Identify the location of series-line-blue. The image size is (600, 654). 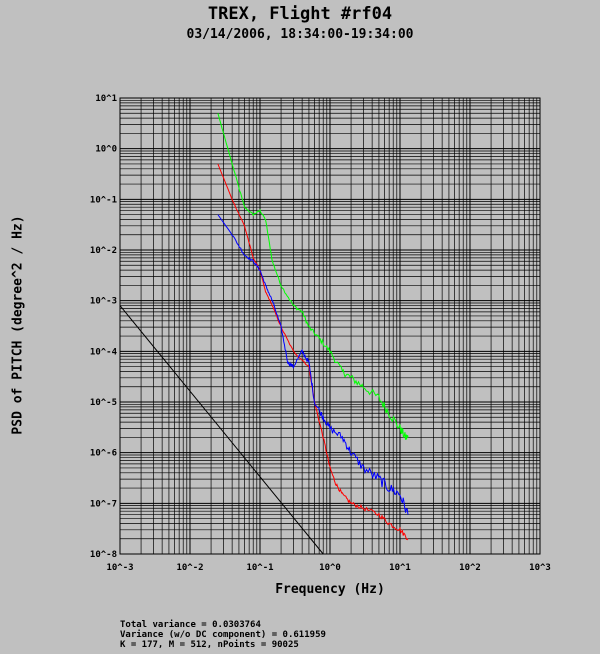
(313, 364).